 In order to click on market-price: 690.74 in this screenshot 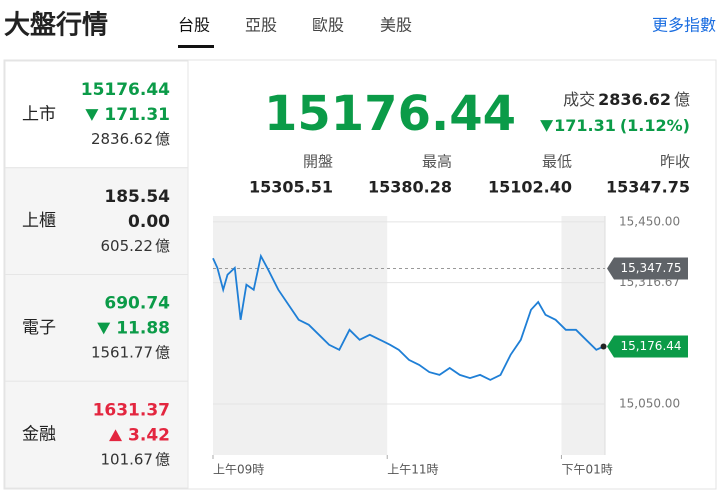, I will do `click(137, 304)`.